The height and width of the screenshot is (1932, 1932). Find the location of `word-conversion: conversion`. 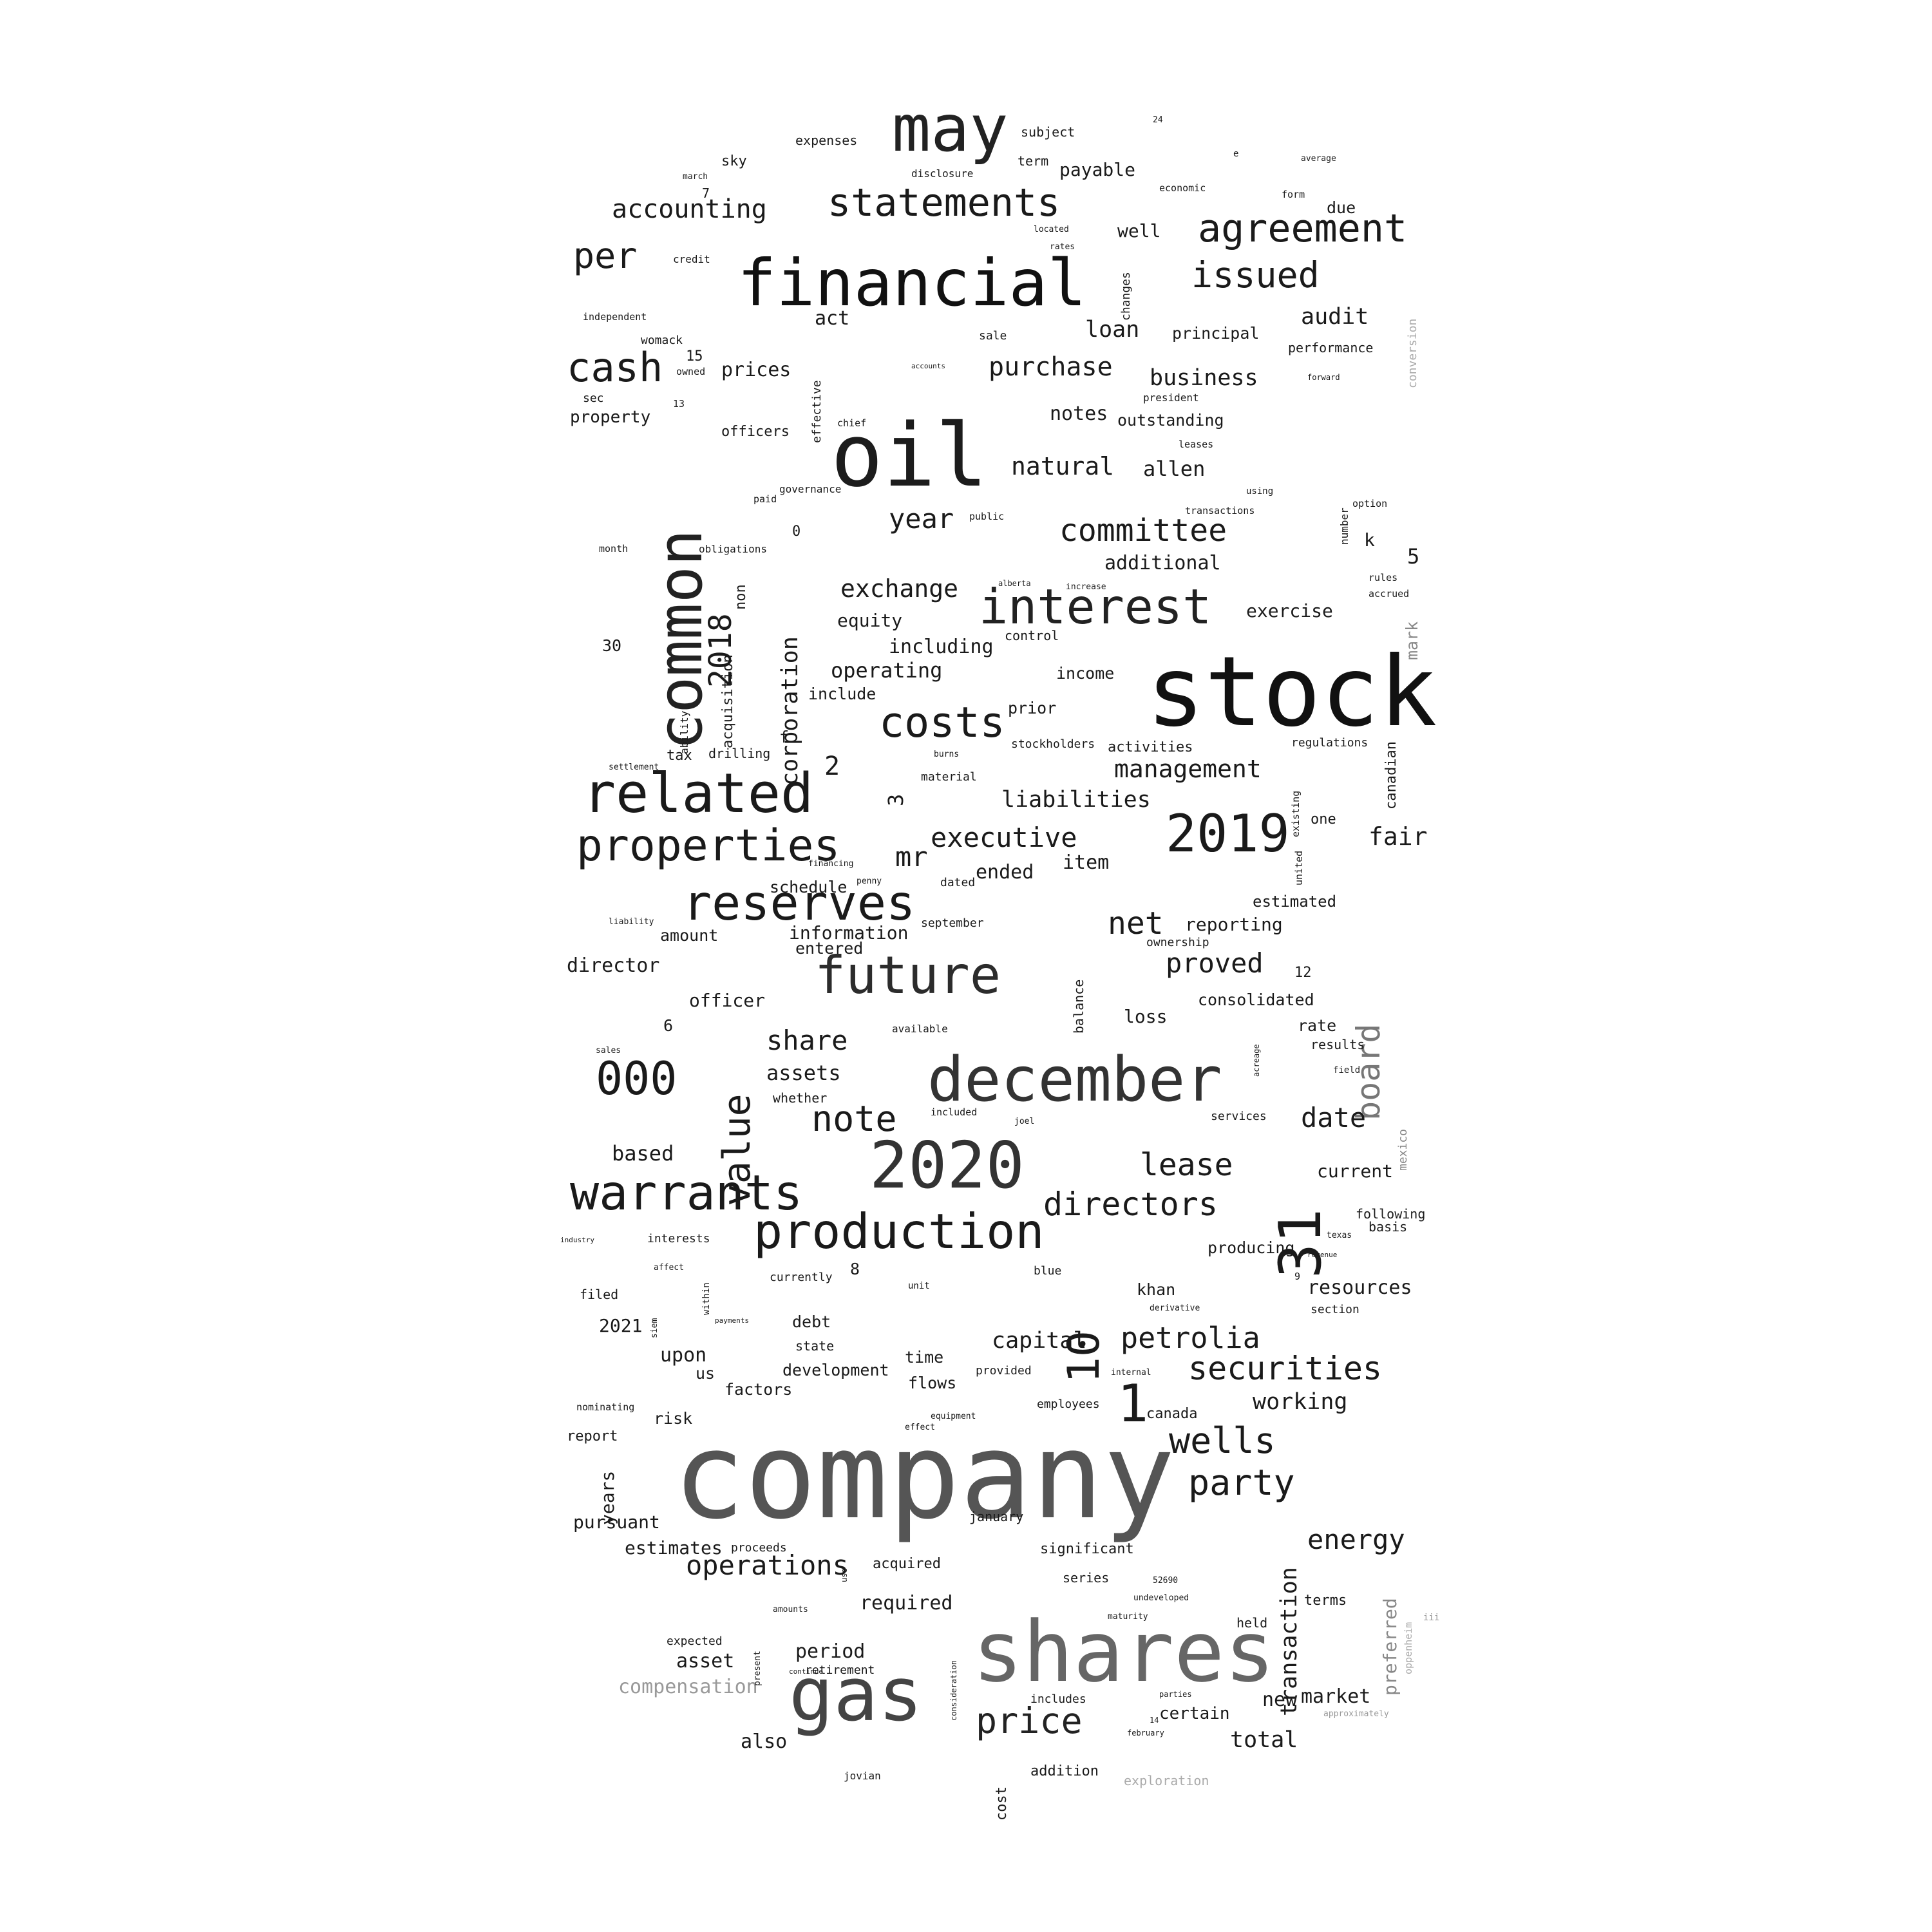

word-conversion: conversion is located at coordinates (1413, 353).